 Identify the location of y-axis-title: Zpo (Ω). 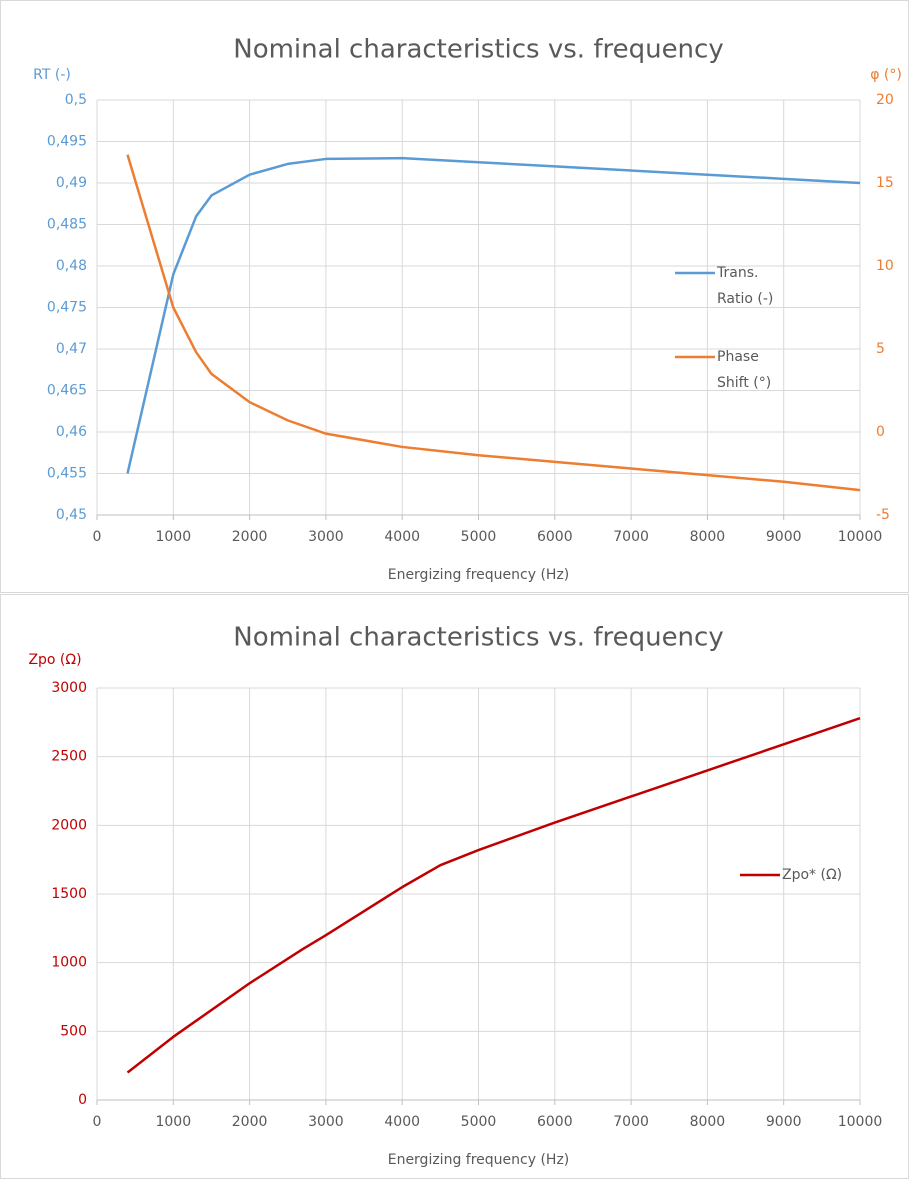
(54, 660).